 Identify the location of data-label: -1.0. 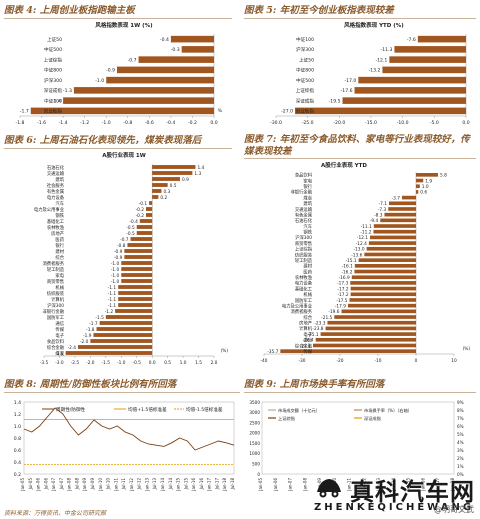
(115, 282).